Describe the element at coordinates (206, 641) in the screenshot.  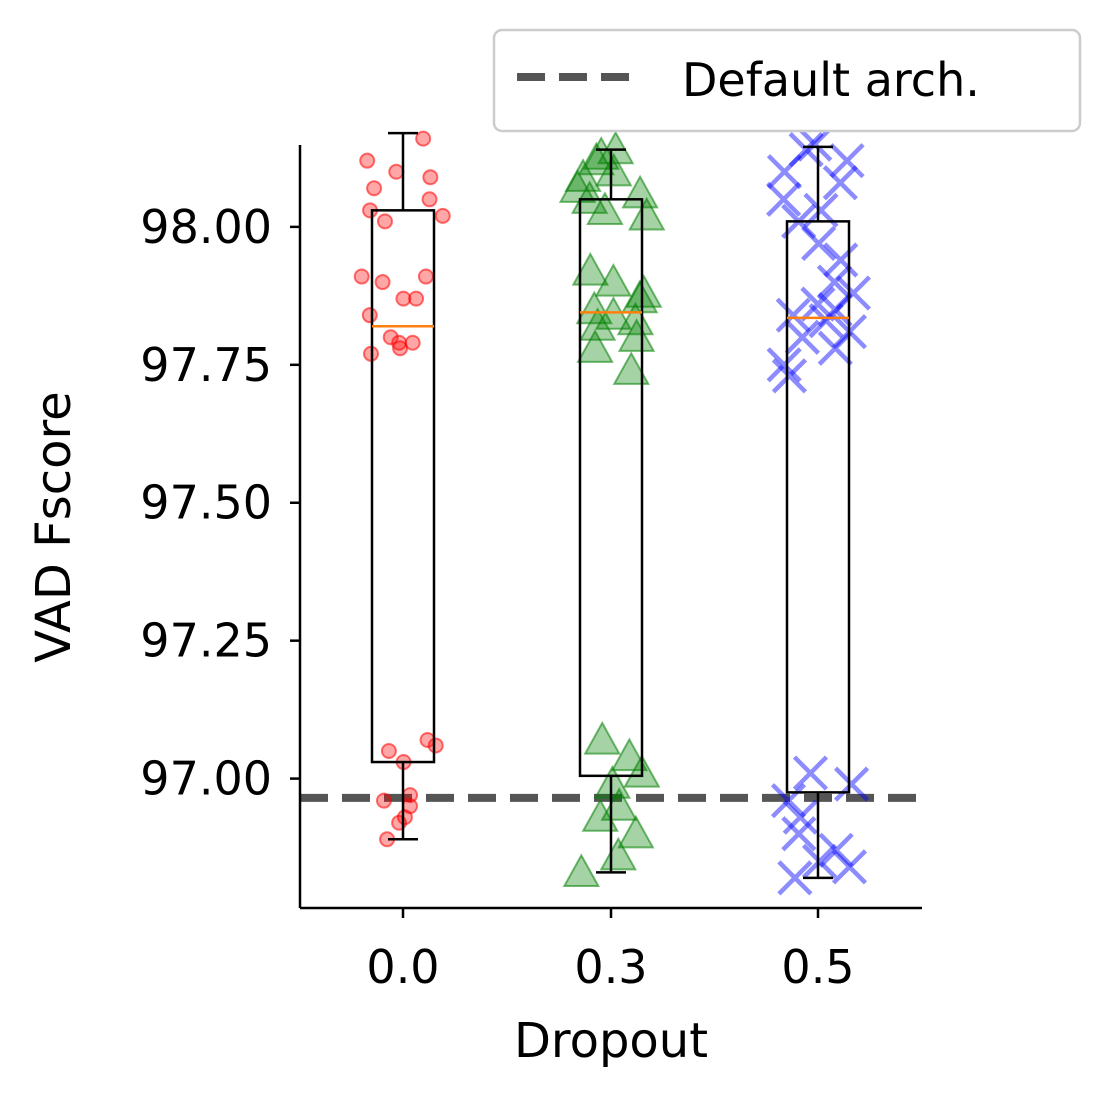
I see `y-tick-label: 97.25` at that location.